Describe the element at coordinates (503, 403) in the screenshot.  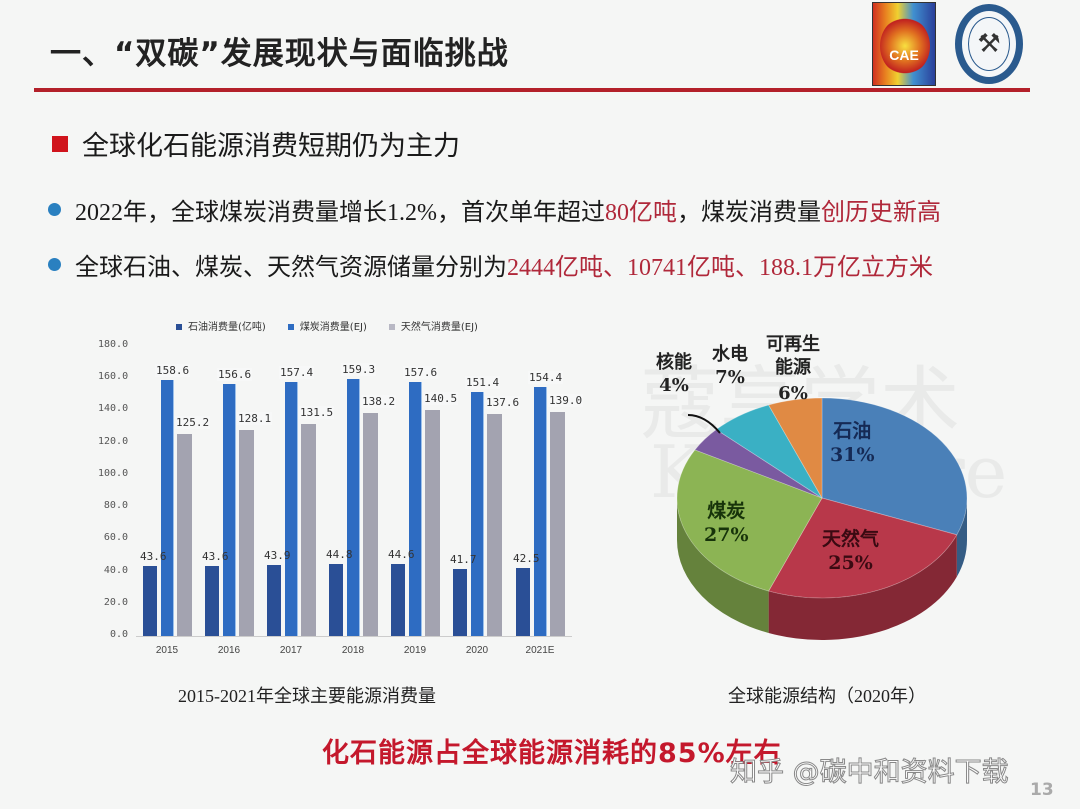
I see `bar-value-label: 137.6` at that location.